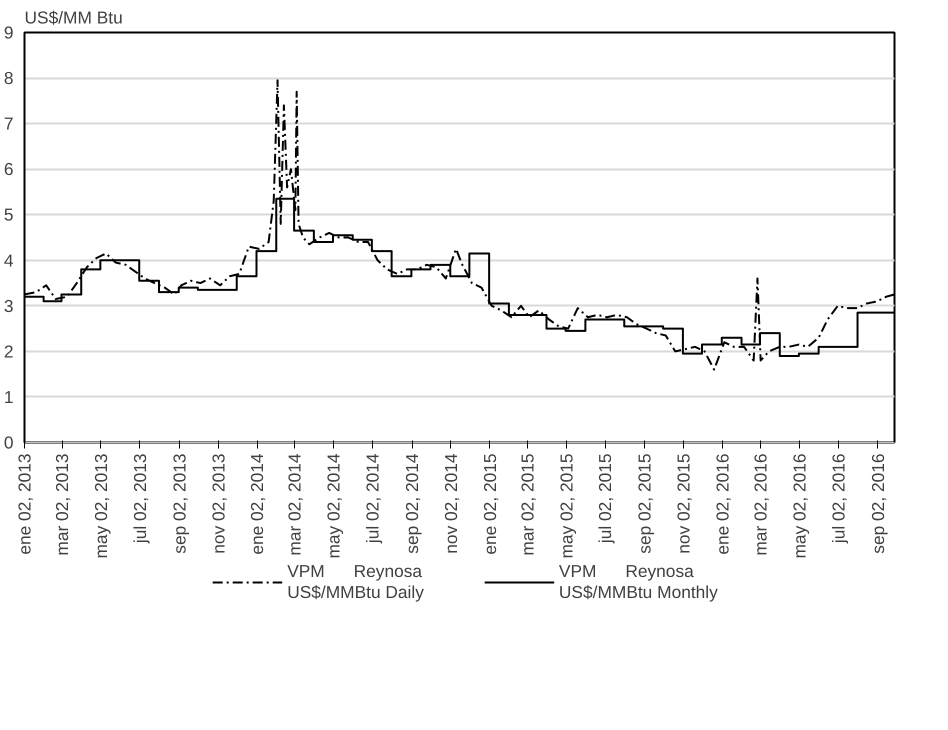 The height and width of the screenshot is (730, 948). Describe the element at coordinates (638, 582) in the screenshot. I see `legend-label: VPM Reynosa US$/MMBtu Monthly` at that location.